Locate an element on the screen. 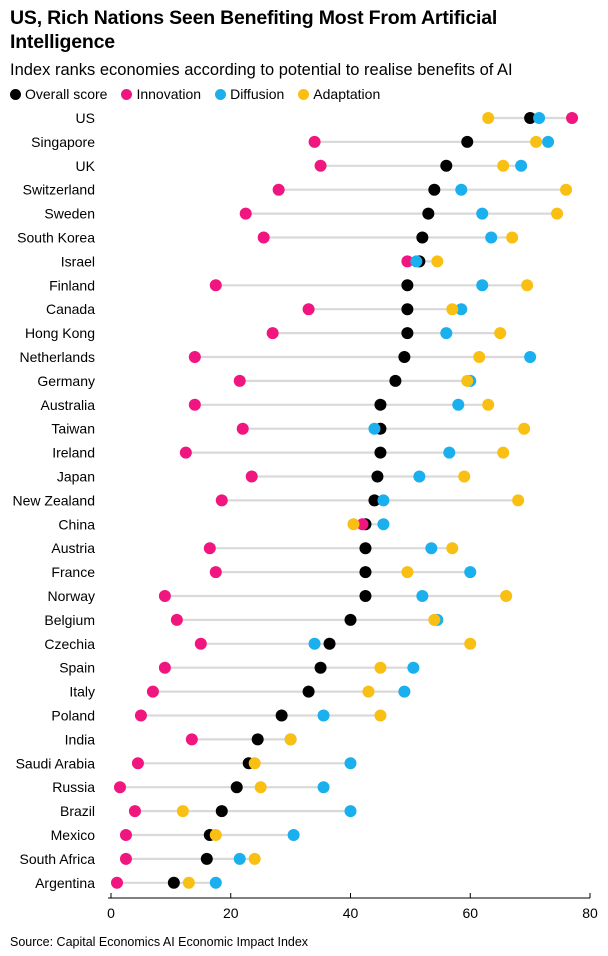  point-adaptation-canada is located at coordinates (452, 309).